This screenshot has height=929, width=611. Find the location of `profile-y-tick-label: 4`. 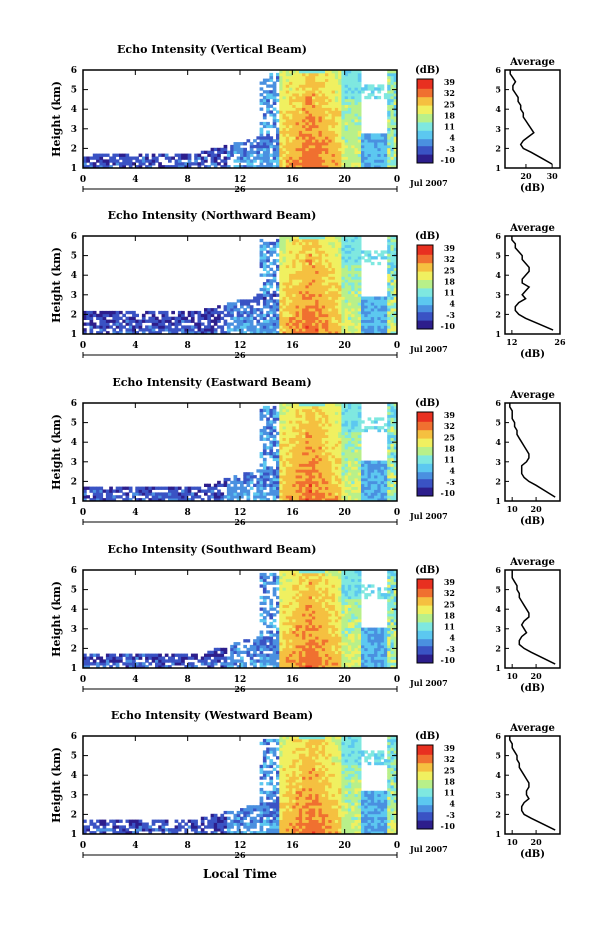

profile-y-tick-label: 4 is located at coordinates (498, 442).